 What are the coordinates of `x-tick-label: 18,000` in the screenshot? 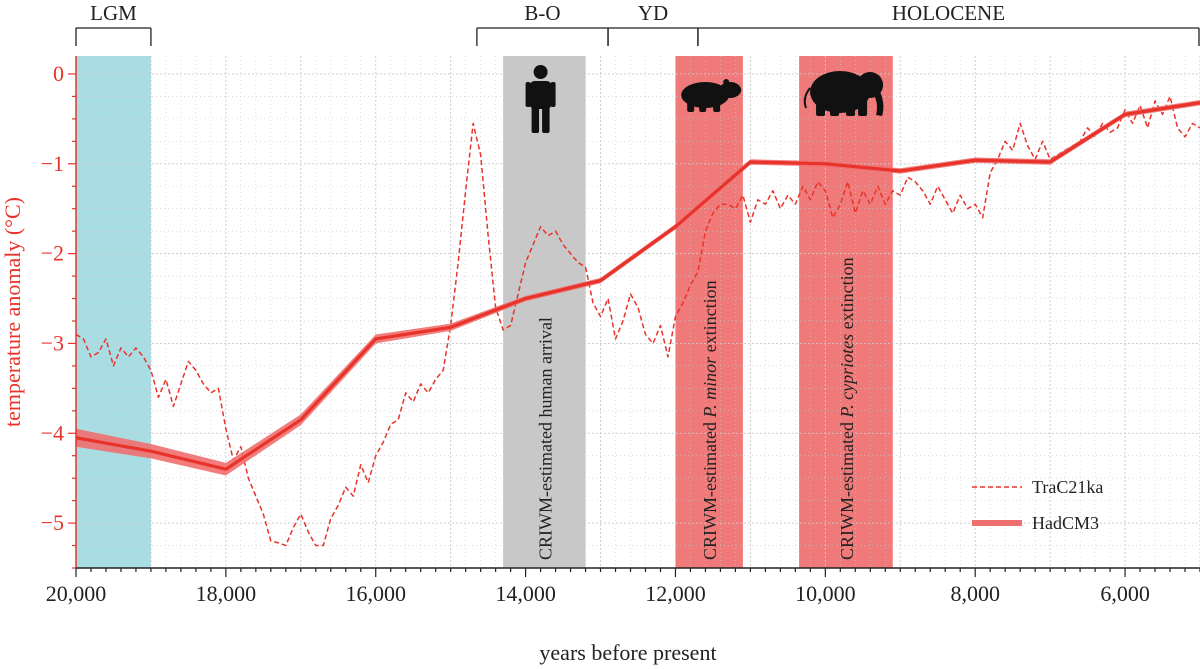 It's located at (226, 593).